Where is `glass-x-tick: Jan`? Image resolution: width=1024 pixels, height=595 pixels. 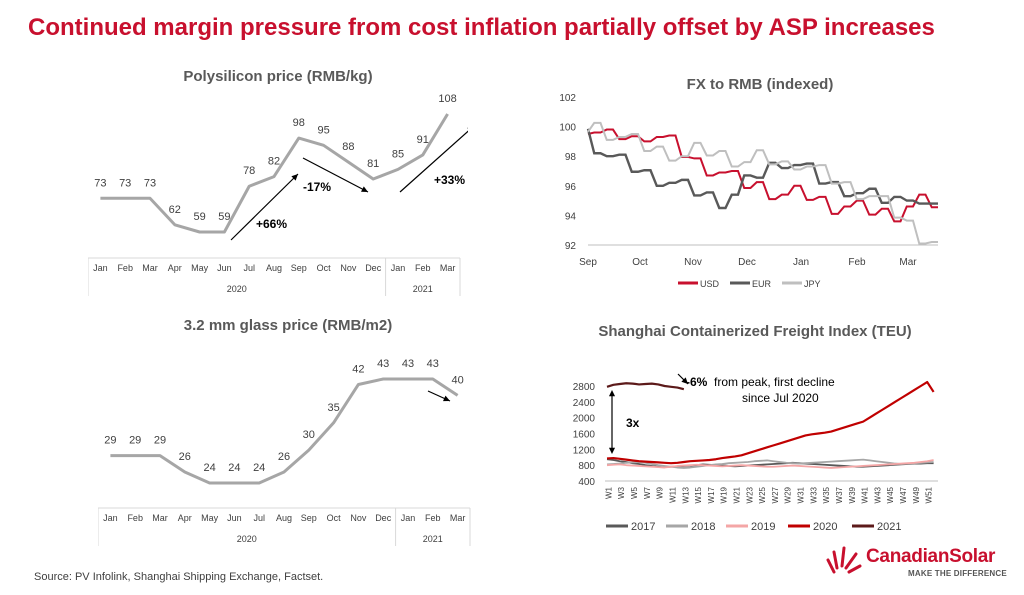 glass-x-tick: Jan is located at coordinates (408, 518).